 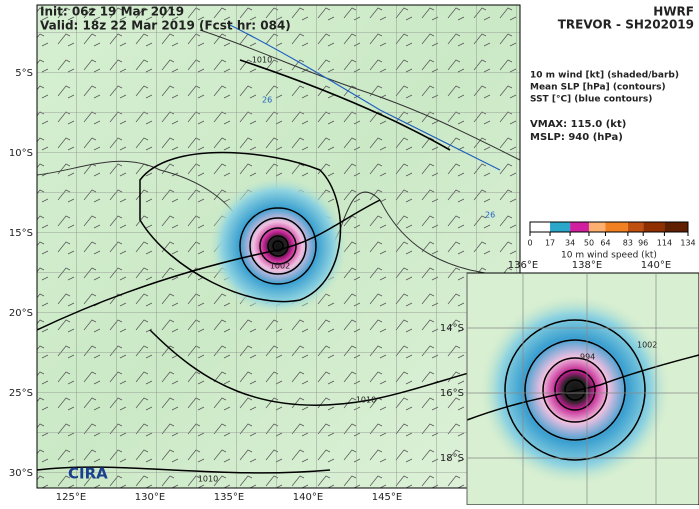 What do you see at coordinates (656, 265) in the screenshot?
I see `inset-lon-label: 140°E` at bounding box center [656, 265].